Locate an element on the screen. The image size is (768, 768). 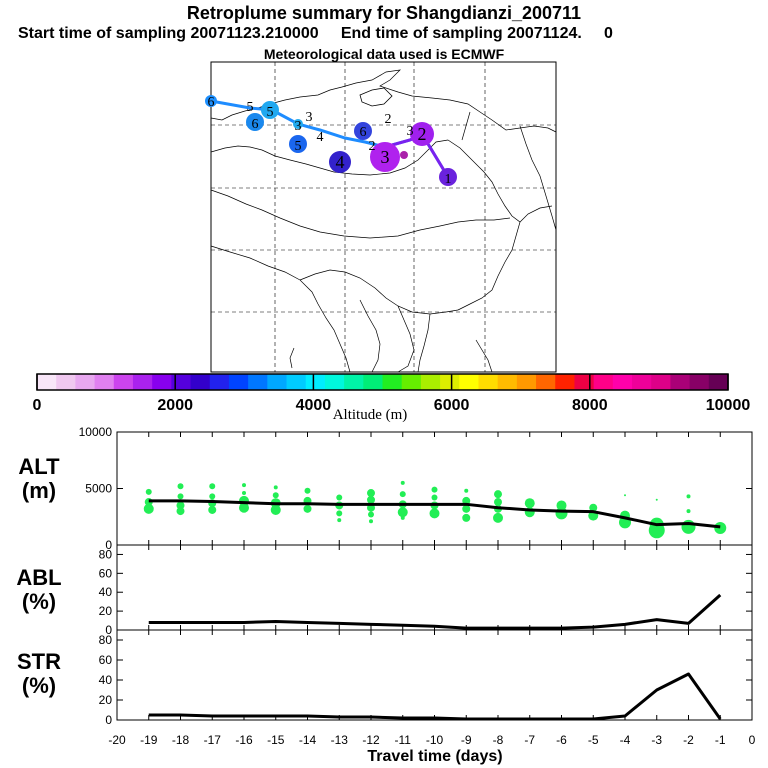
abl-panel-label: ABL (%) is located at coordinates (39, 590).